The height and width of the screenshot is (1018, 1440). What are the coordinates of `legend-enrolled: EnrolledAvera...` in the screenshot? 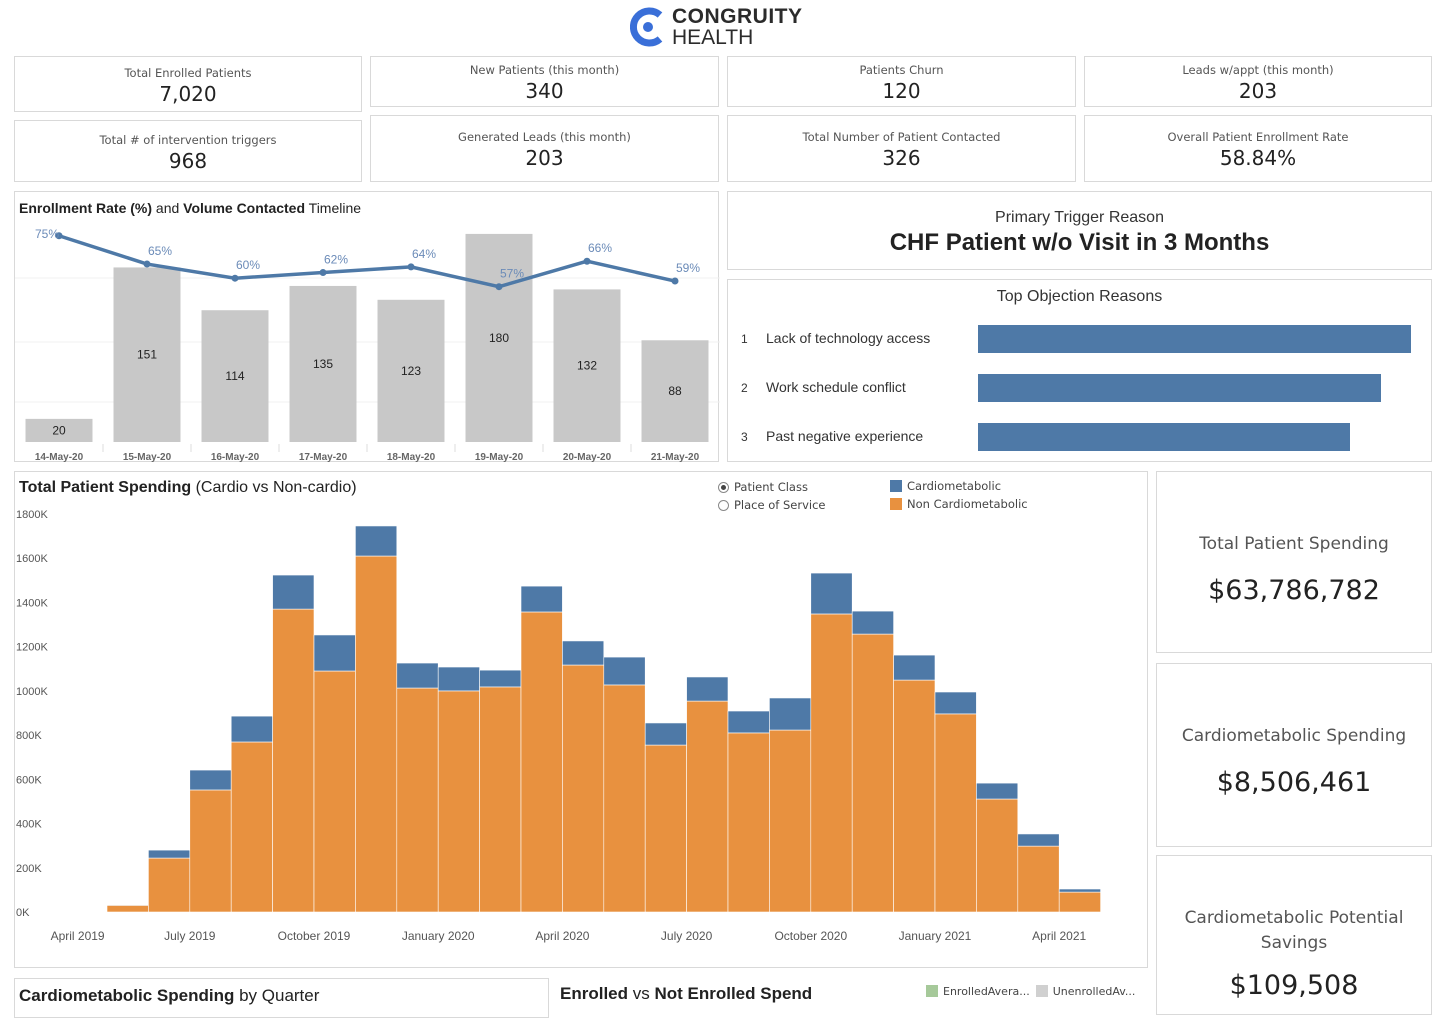 It's located at (978, 991).